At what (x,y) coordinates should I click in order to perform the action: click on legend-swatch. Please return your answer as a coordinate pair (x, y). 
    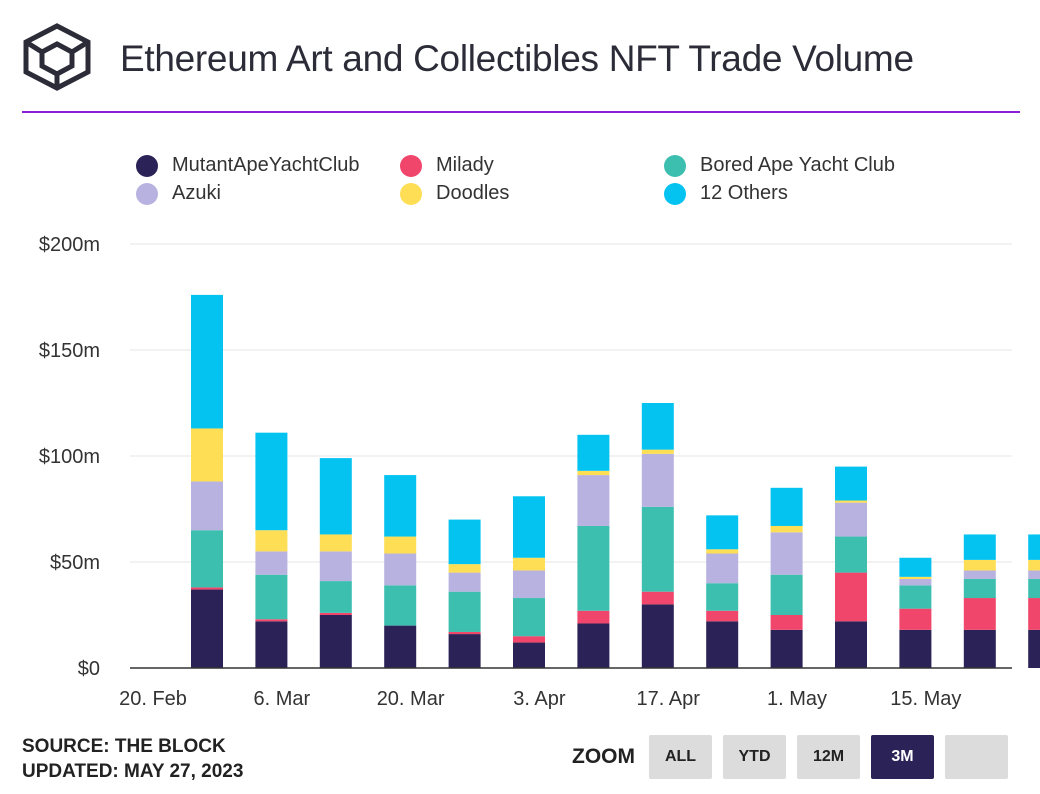
    Looking at the image, I should click on (675, 193).